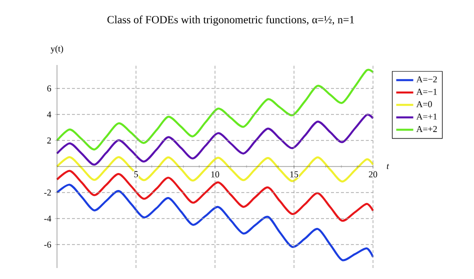 Image resolution: width=474 pixels, height=279 pixels. What do you see at coordinates (49, 88) in the screenshot?
I see `y-tick-label: 6` at bounding box center [49, 88].